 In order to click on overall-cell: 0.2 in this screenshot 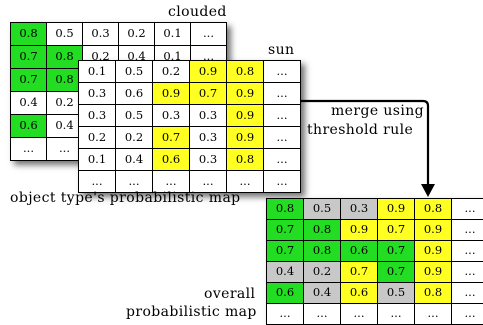, I will do `click(322, 272)`.